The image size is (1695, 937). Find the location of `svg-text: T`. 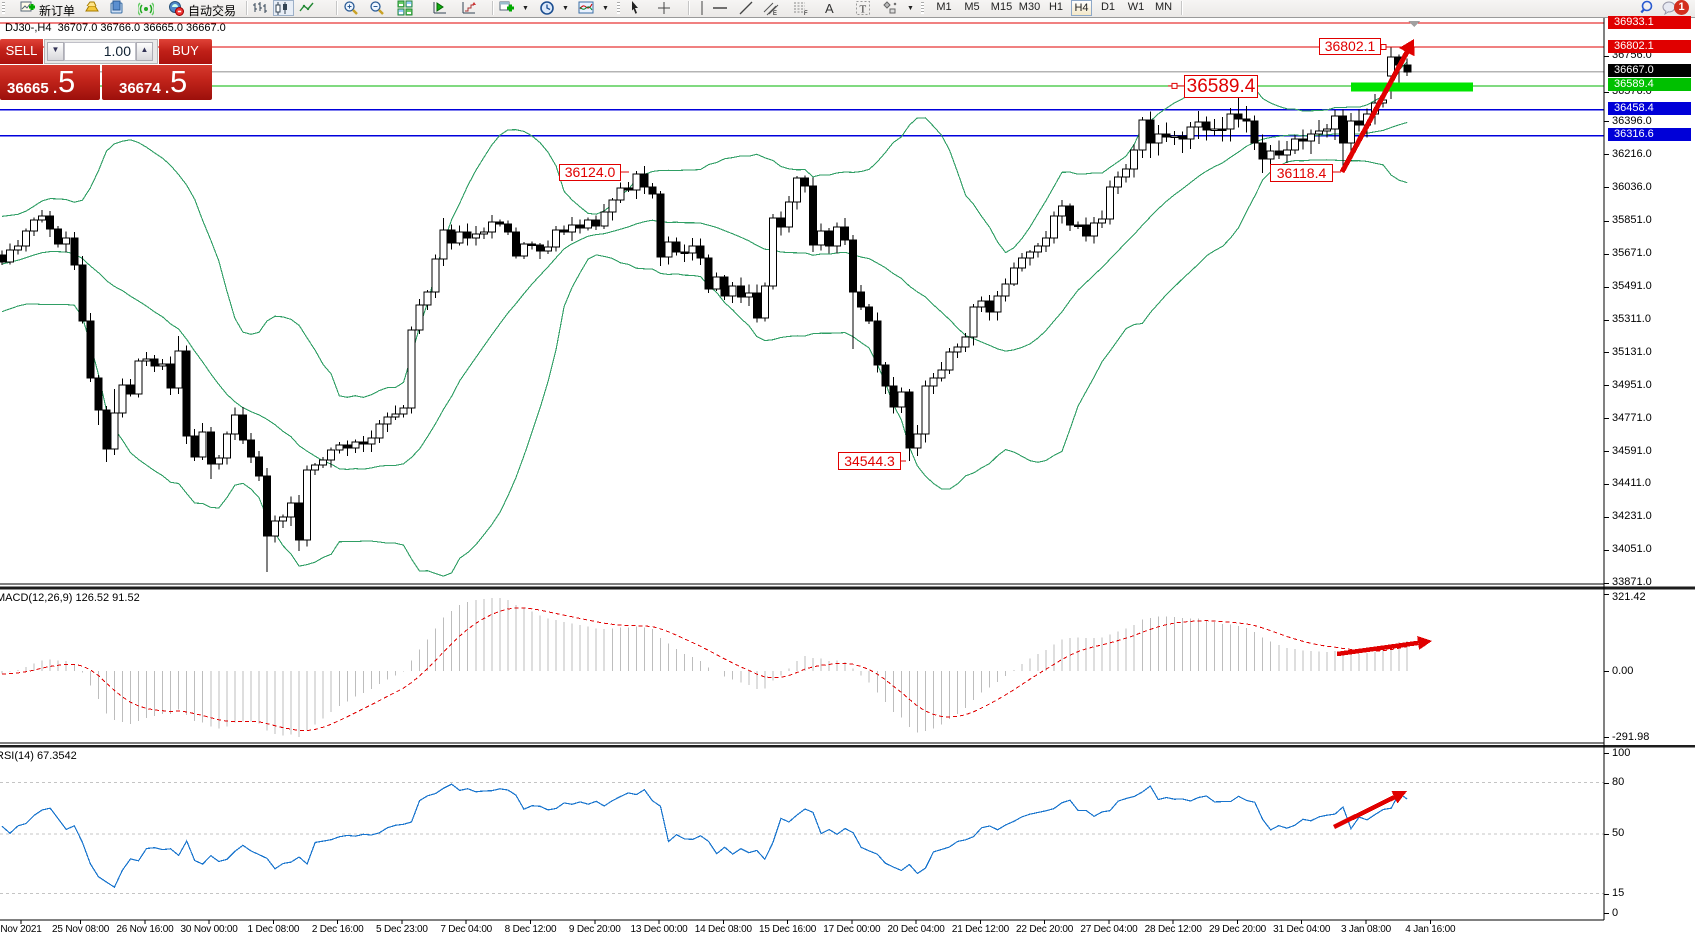

svg-text: T is located at coordinates (863, 10).